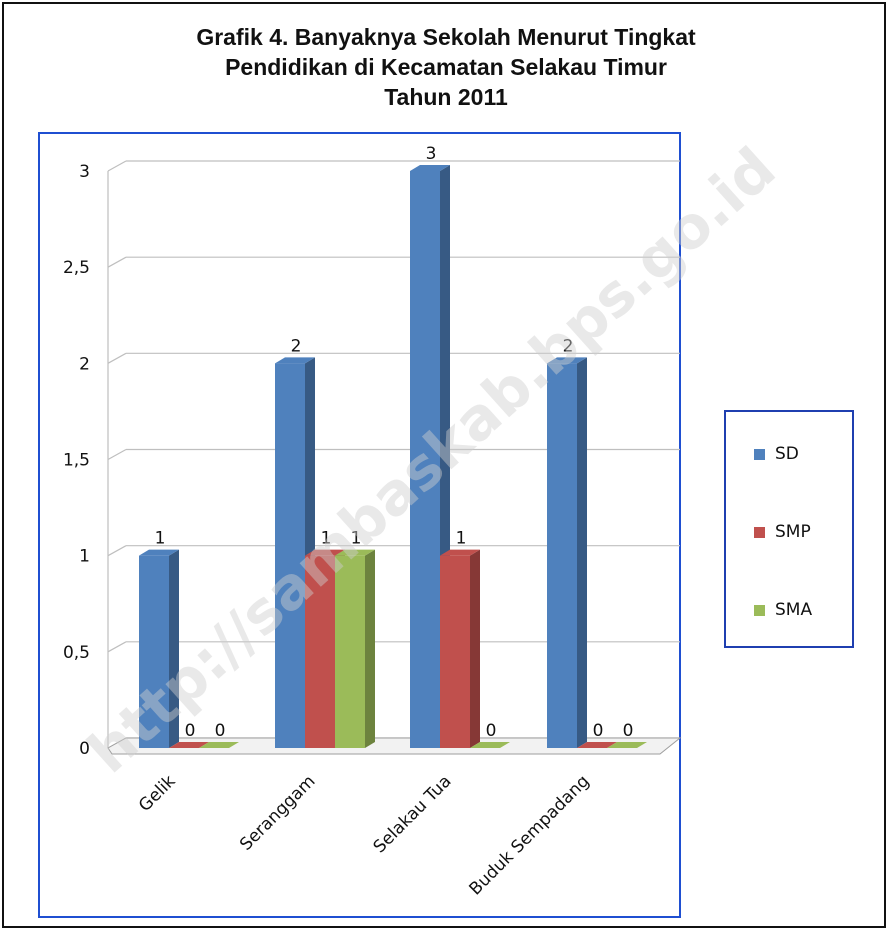  I want to click on y-tick-label: 0,5, so click(76, 653).